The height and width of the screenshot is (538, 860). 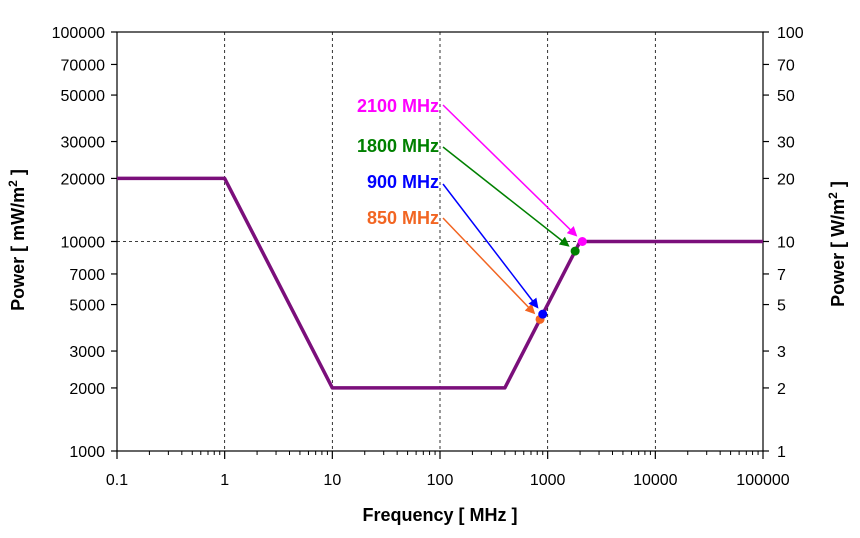 What do you see at coordinates (781, 306) in the screenshot?
I see `right-tick-label: 5` at bounding box center [781, 306].